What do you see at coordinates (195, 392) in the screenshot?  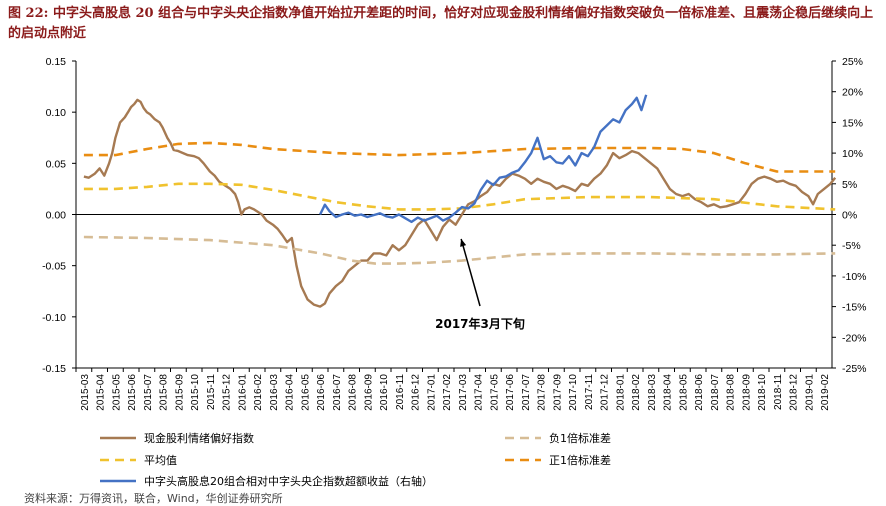 I see `x-tick-label: 2015-10` at bounding box center [195, 392].